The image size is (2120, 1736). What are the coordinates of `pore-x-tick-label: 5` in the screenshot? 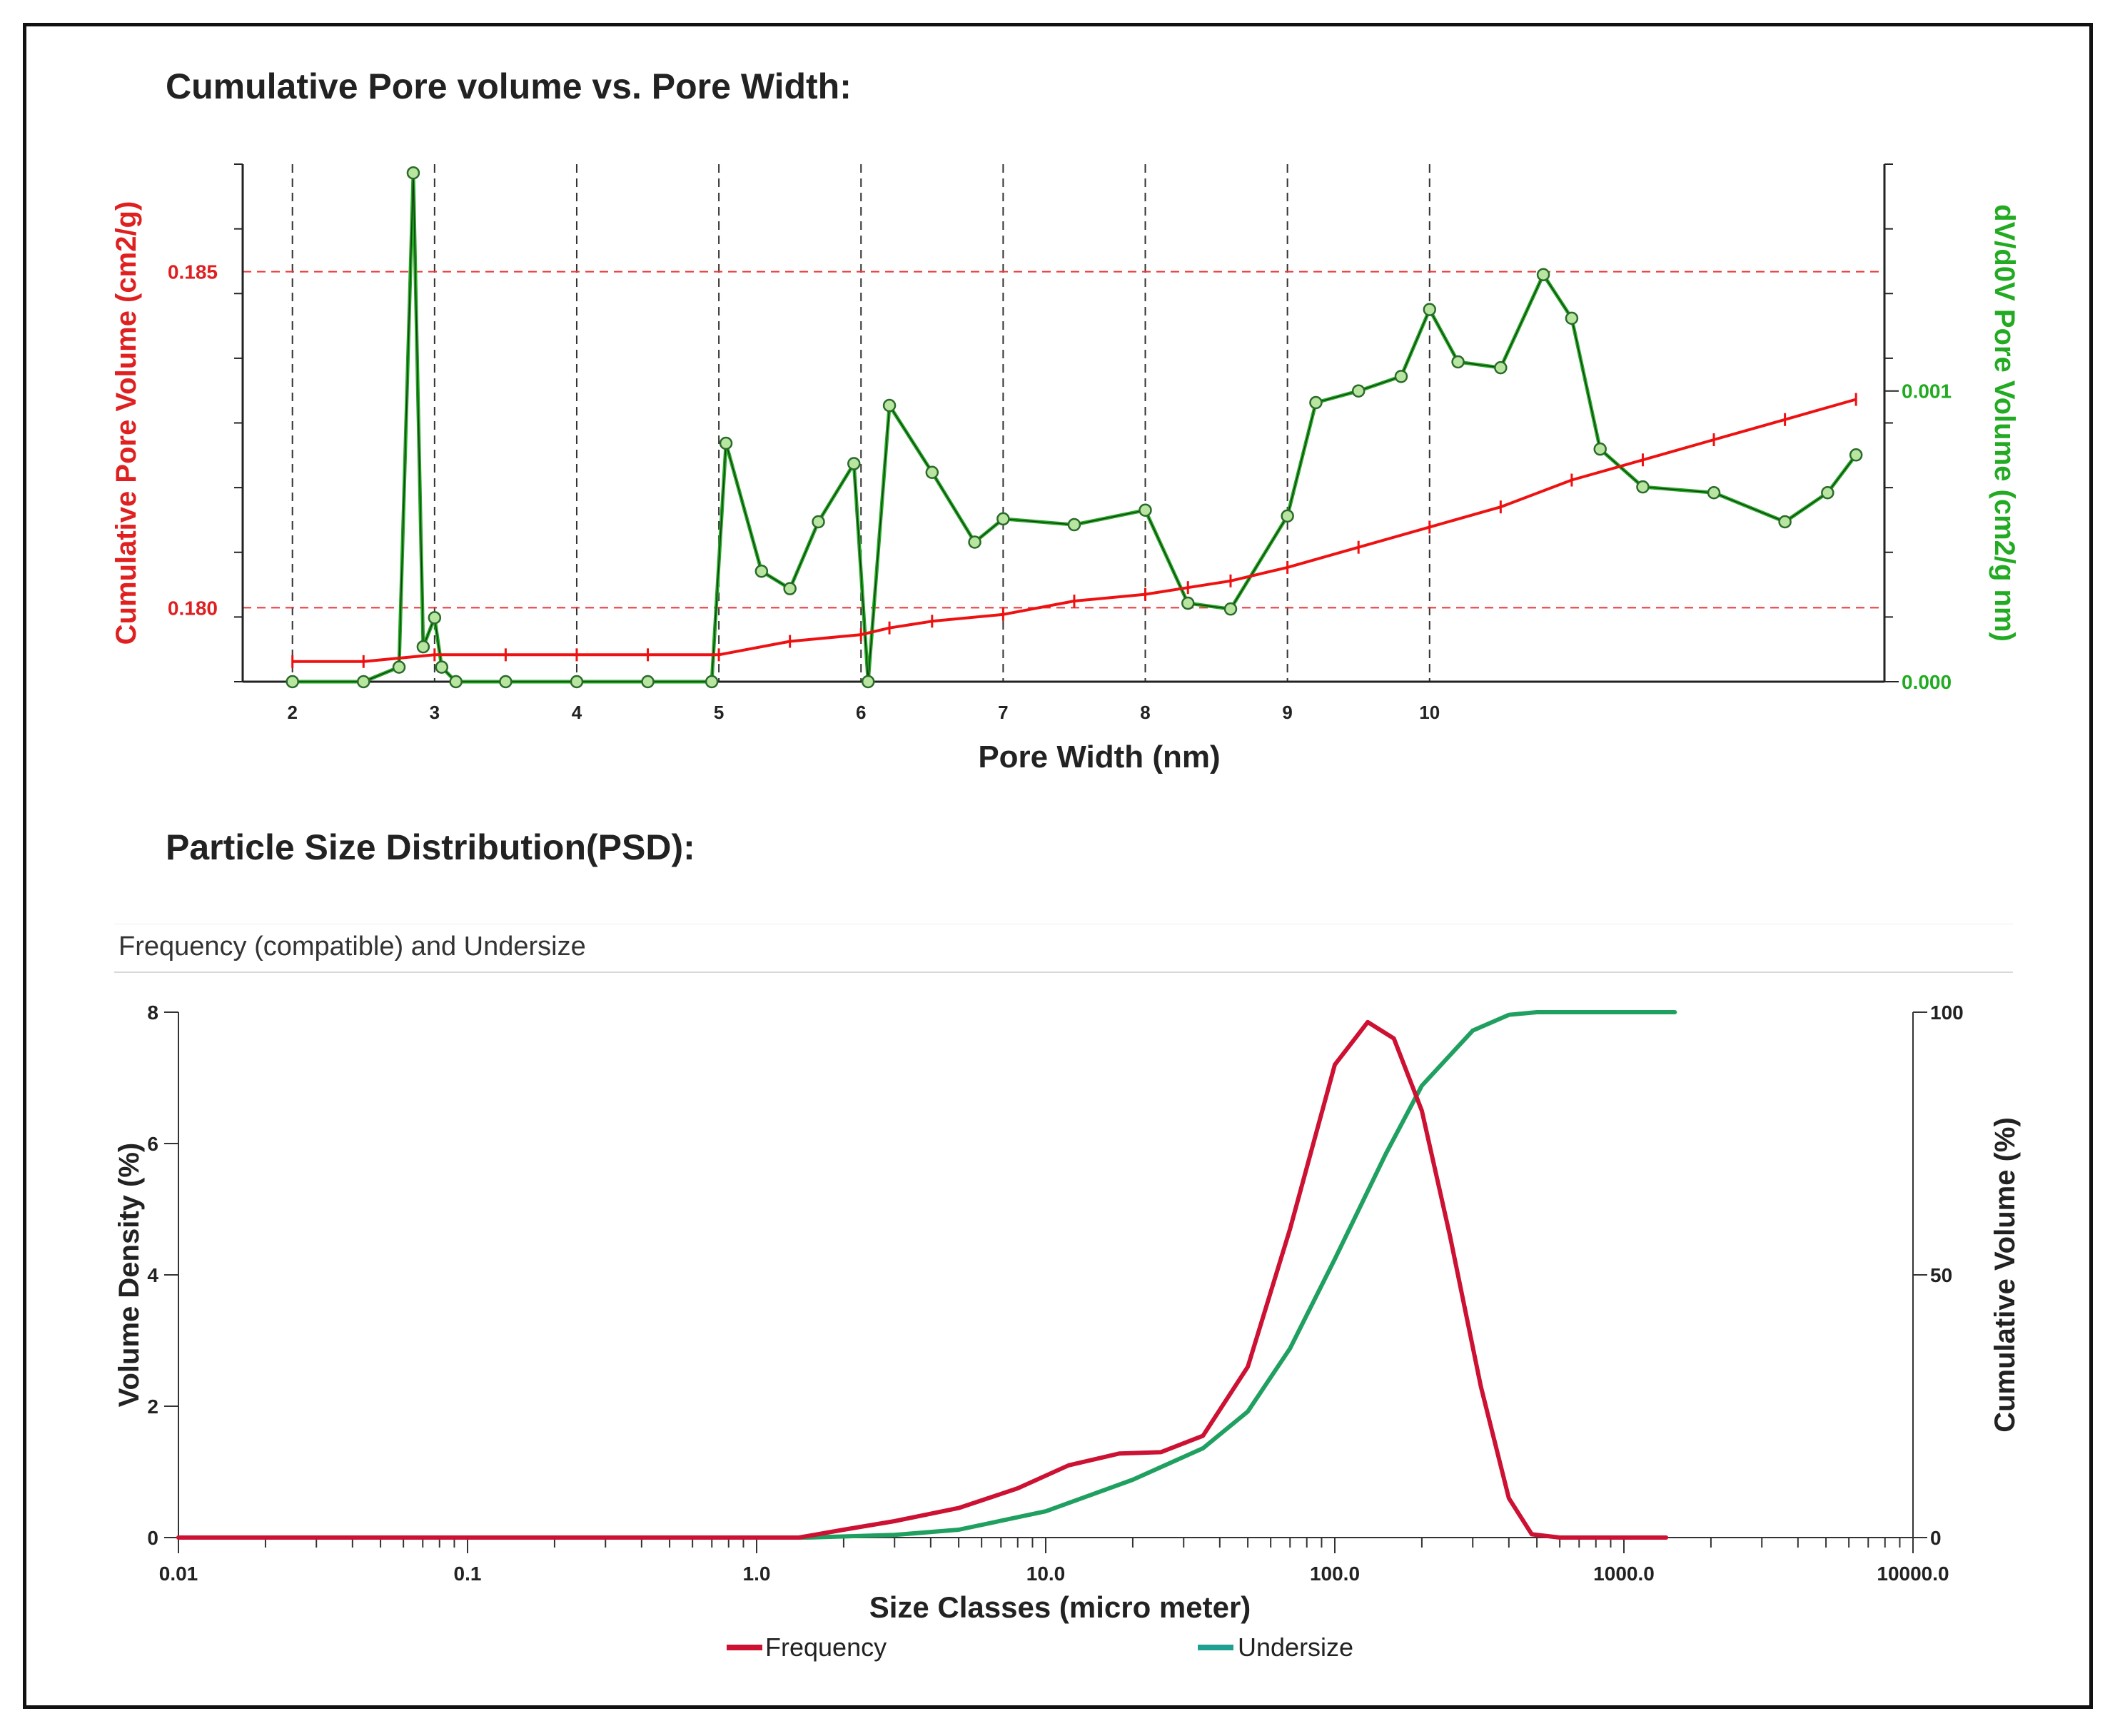 It's located at (719, 712).